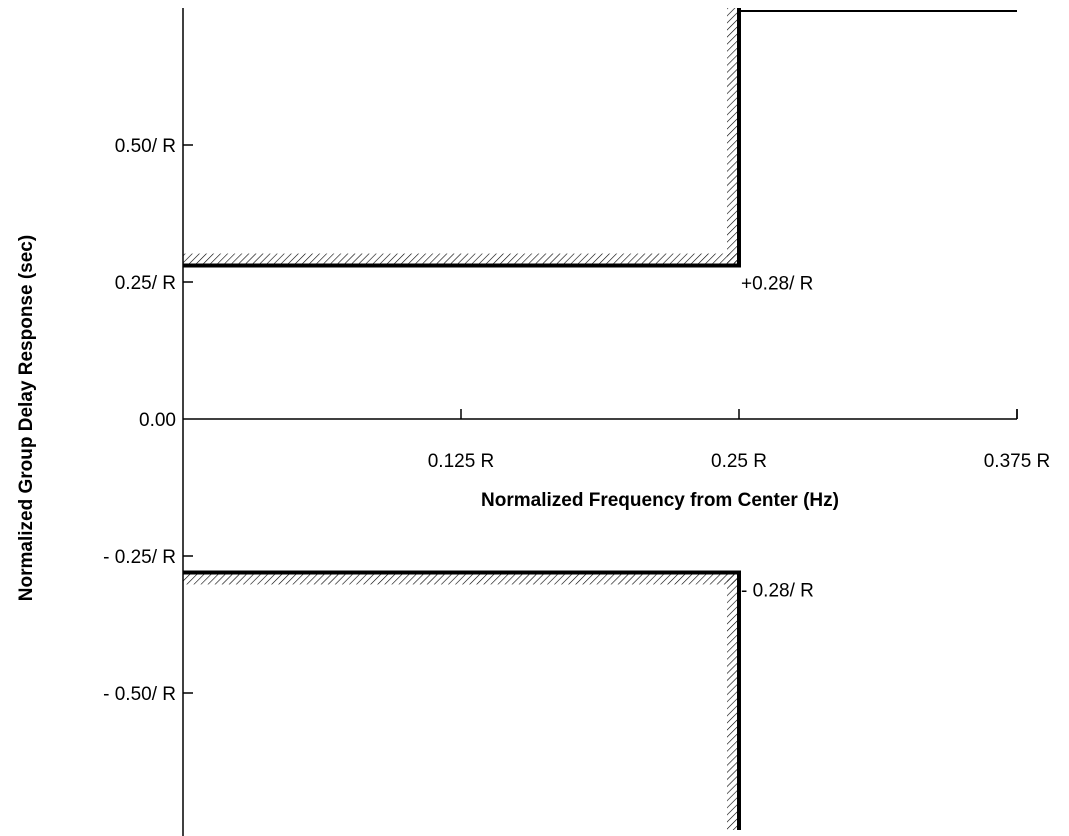 The width and height of the screenshot is (1069, 836). Describe the element at coordinates (461, 461) in the screenshot. I see `x-tick-label: 0.125 R` at that location.